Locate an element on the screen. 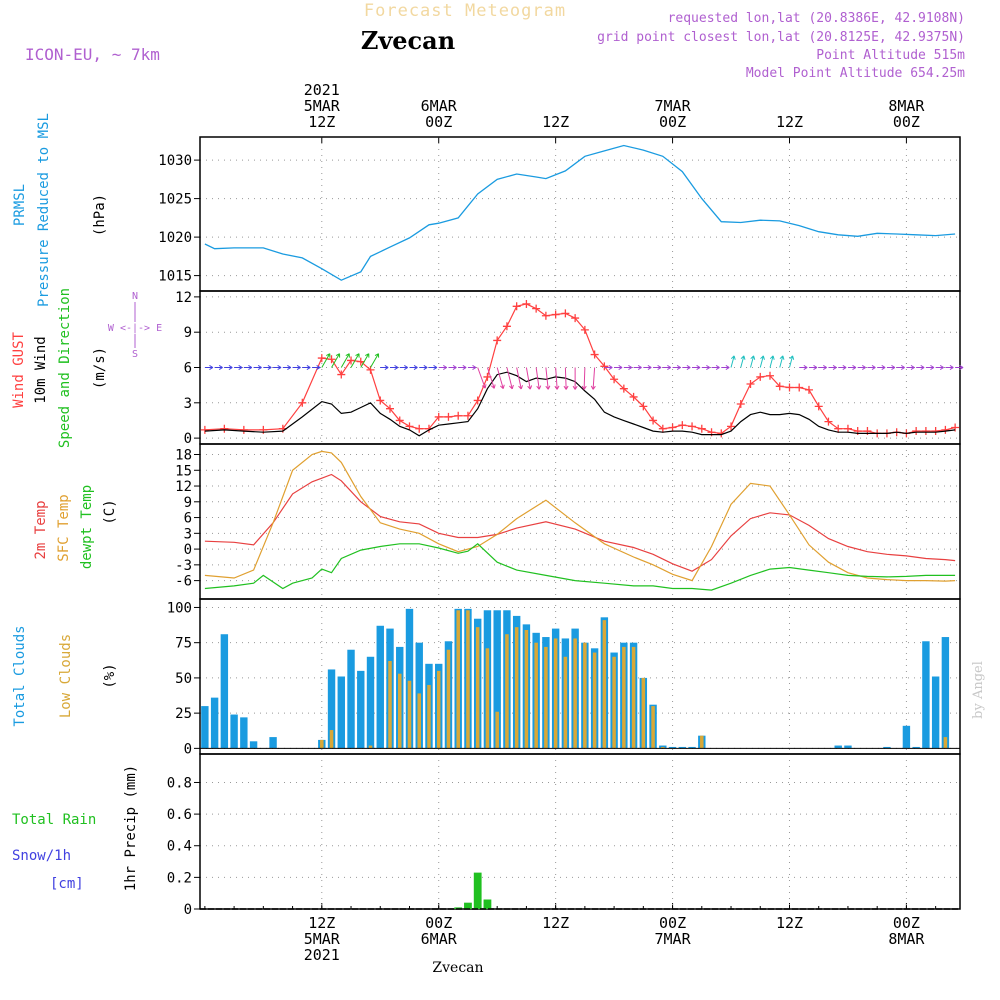 Image resolution: width=1000 pixels, height=1000 pixels. precip-panel: 0 0.2 0.4 0.6 0.8 is located at coordinates (564, 835).